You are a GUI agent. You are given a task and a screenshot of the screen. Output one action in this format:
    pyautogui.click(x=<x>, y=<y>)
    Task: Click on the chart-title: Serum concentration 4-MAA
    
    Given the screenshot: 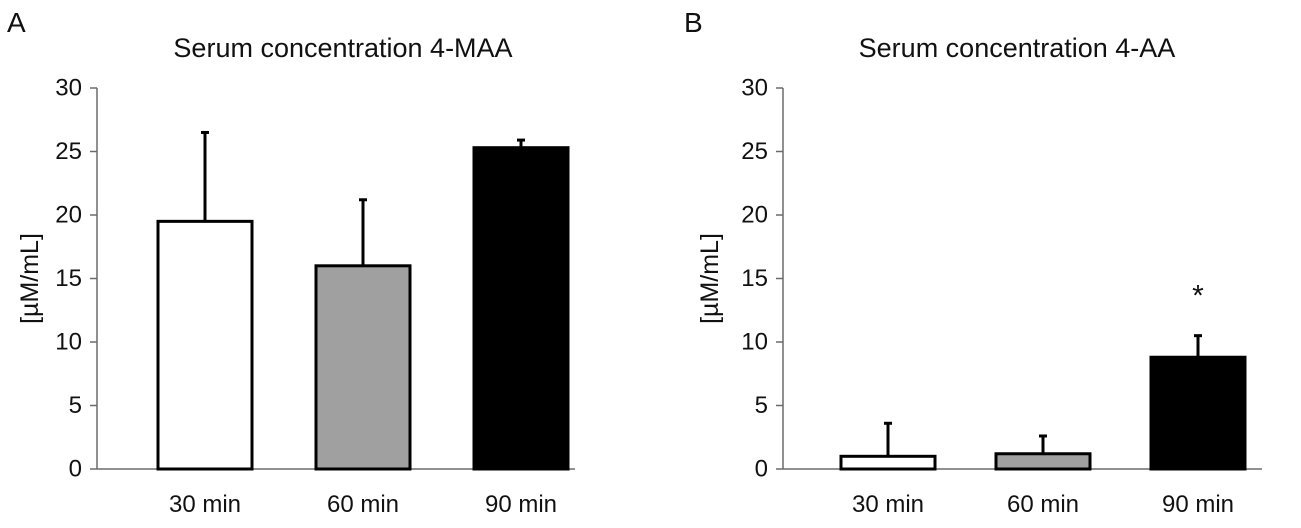 What is the action you would take?
    pyautogui.click(x=342, y=48)
    